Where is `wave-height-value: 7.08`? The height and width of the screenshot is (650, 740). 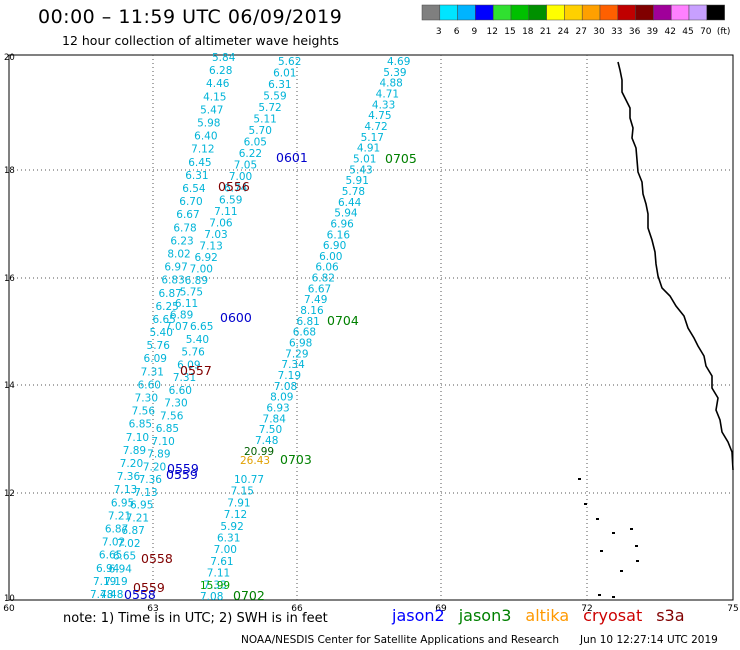
wave-height-value: 7.08 is located at coordinates (211, 597).